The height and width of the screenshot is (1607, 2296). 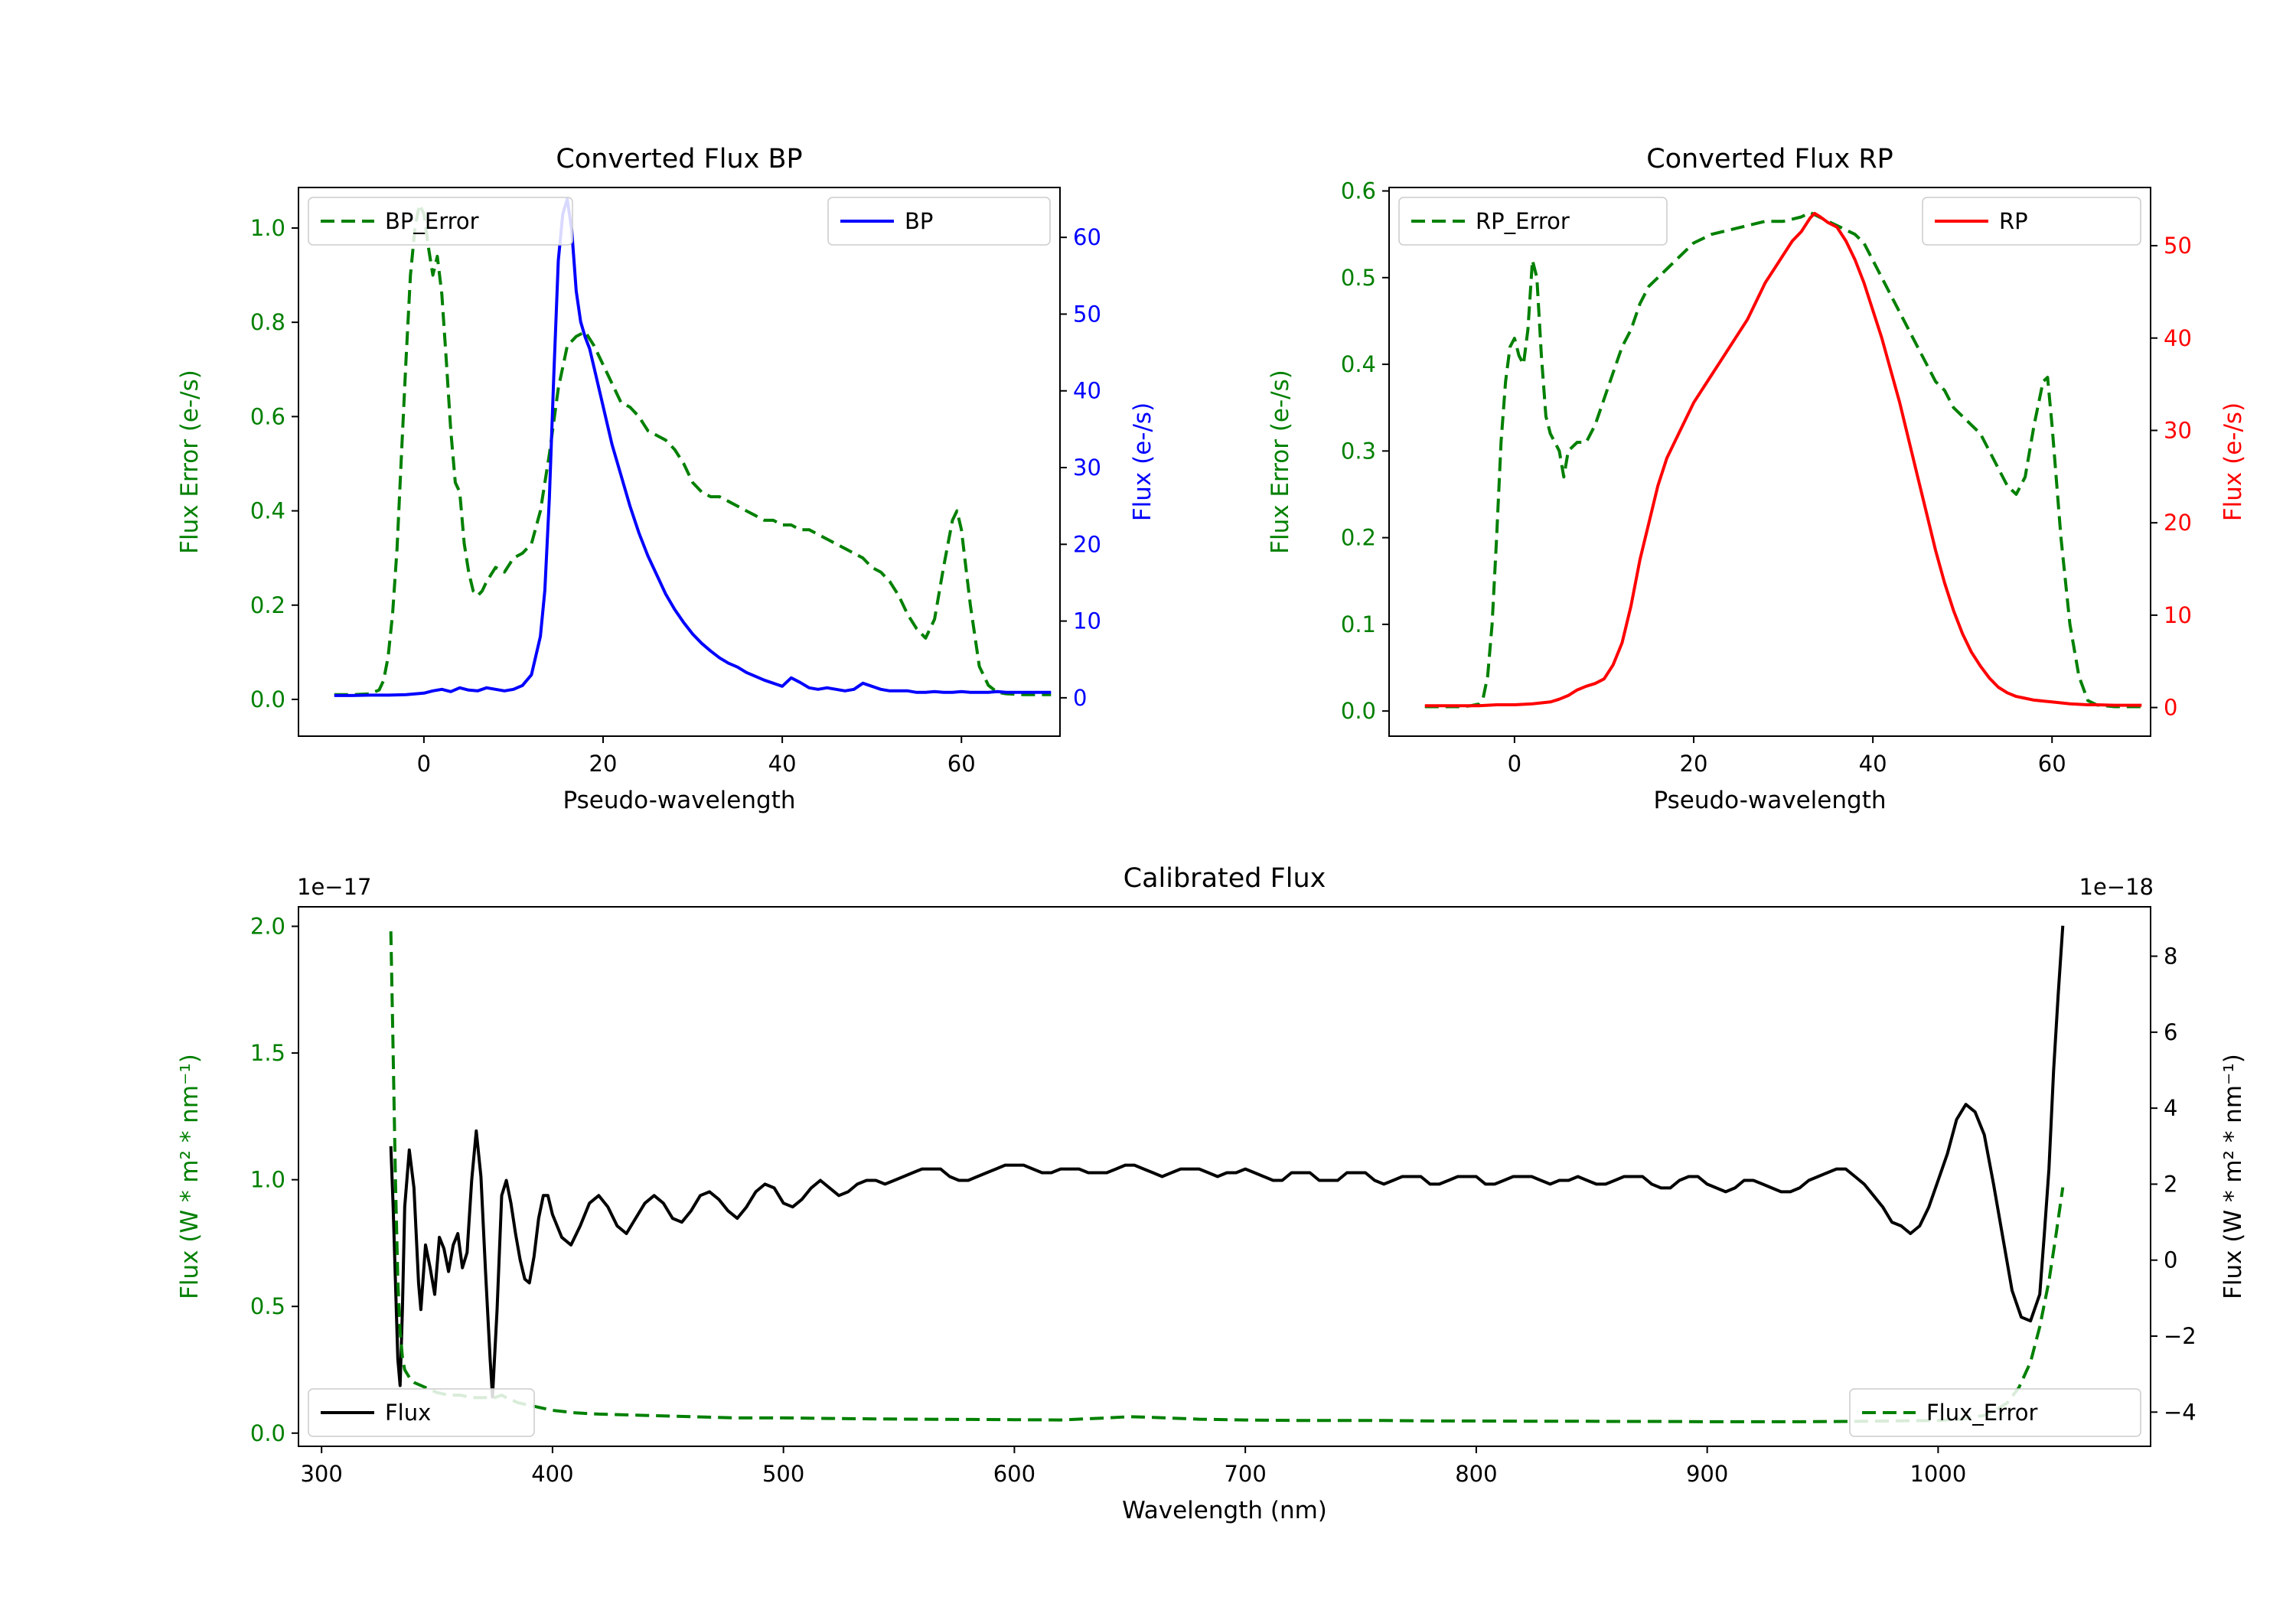 What do you see at coordinates (679, 159) in the screenshot?
I see `chart-title: Converted Flux BP` at bounding box center [679, 159].